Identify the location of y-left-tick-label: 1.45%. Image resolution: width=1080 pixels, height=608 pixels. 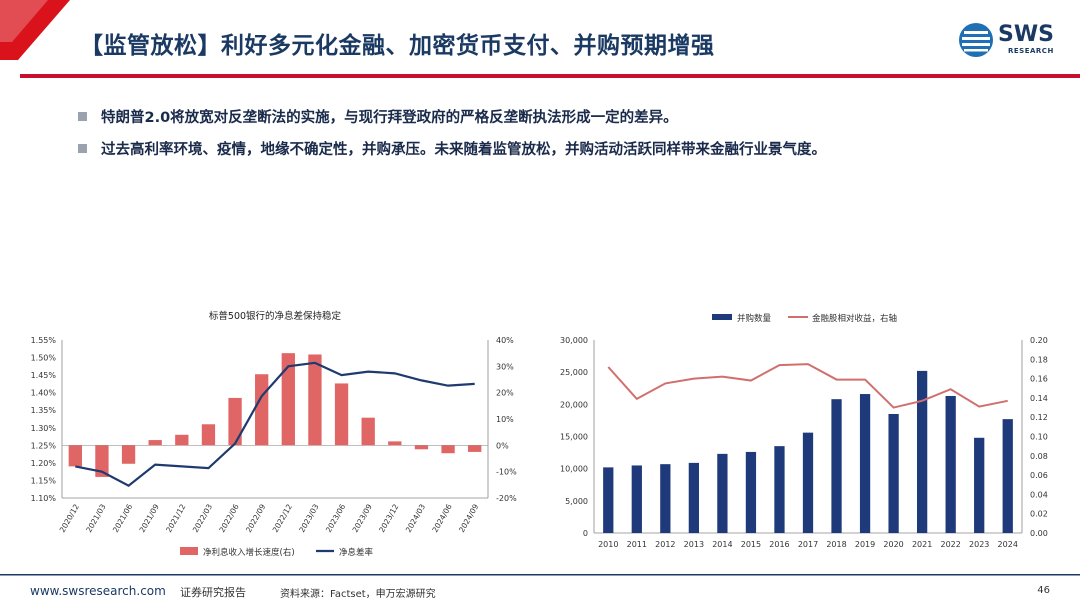
(44, 375).